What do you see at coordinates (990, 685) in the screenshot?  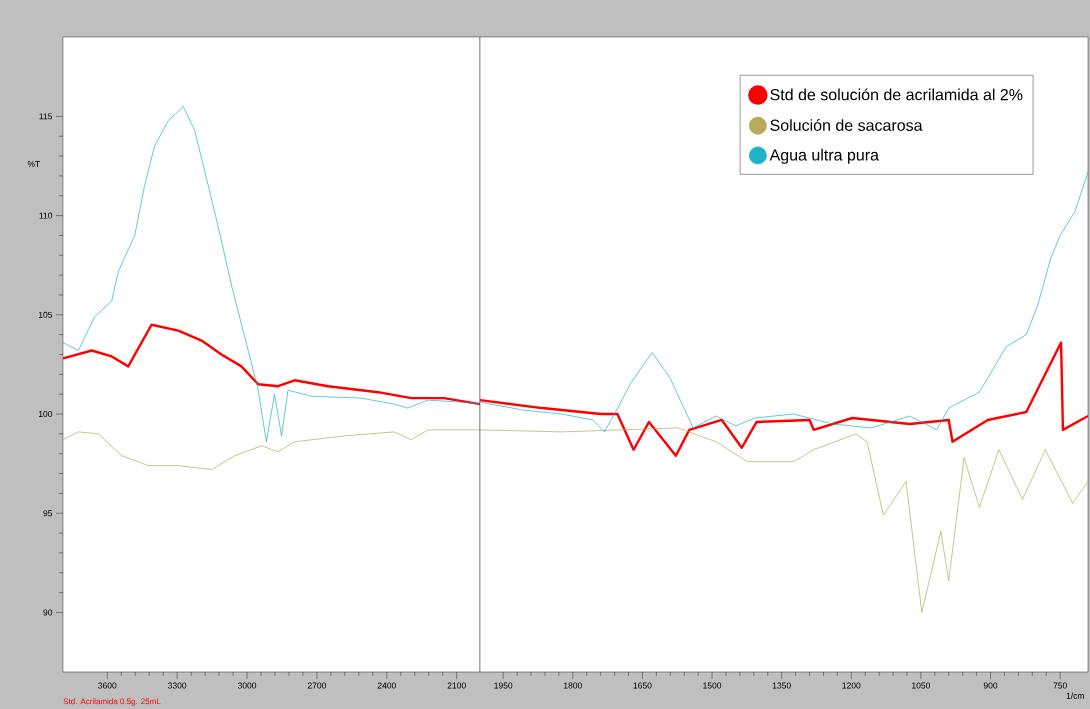 I see `x-tick-label: 900` at bounding box center [990, 685].